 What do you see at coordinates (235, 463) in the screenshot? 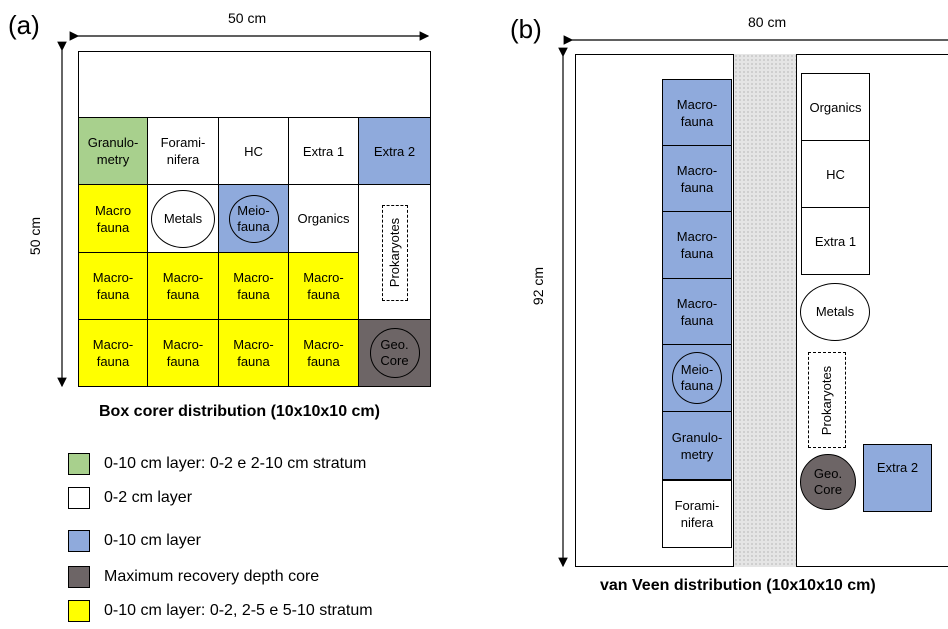
I see `legend-label: 0-10 cm layer: 0-2 e 2-10 cm stratum` at bounding box center [235, 463].